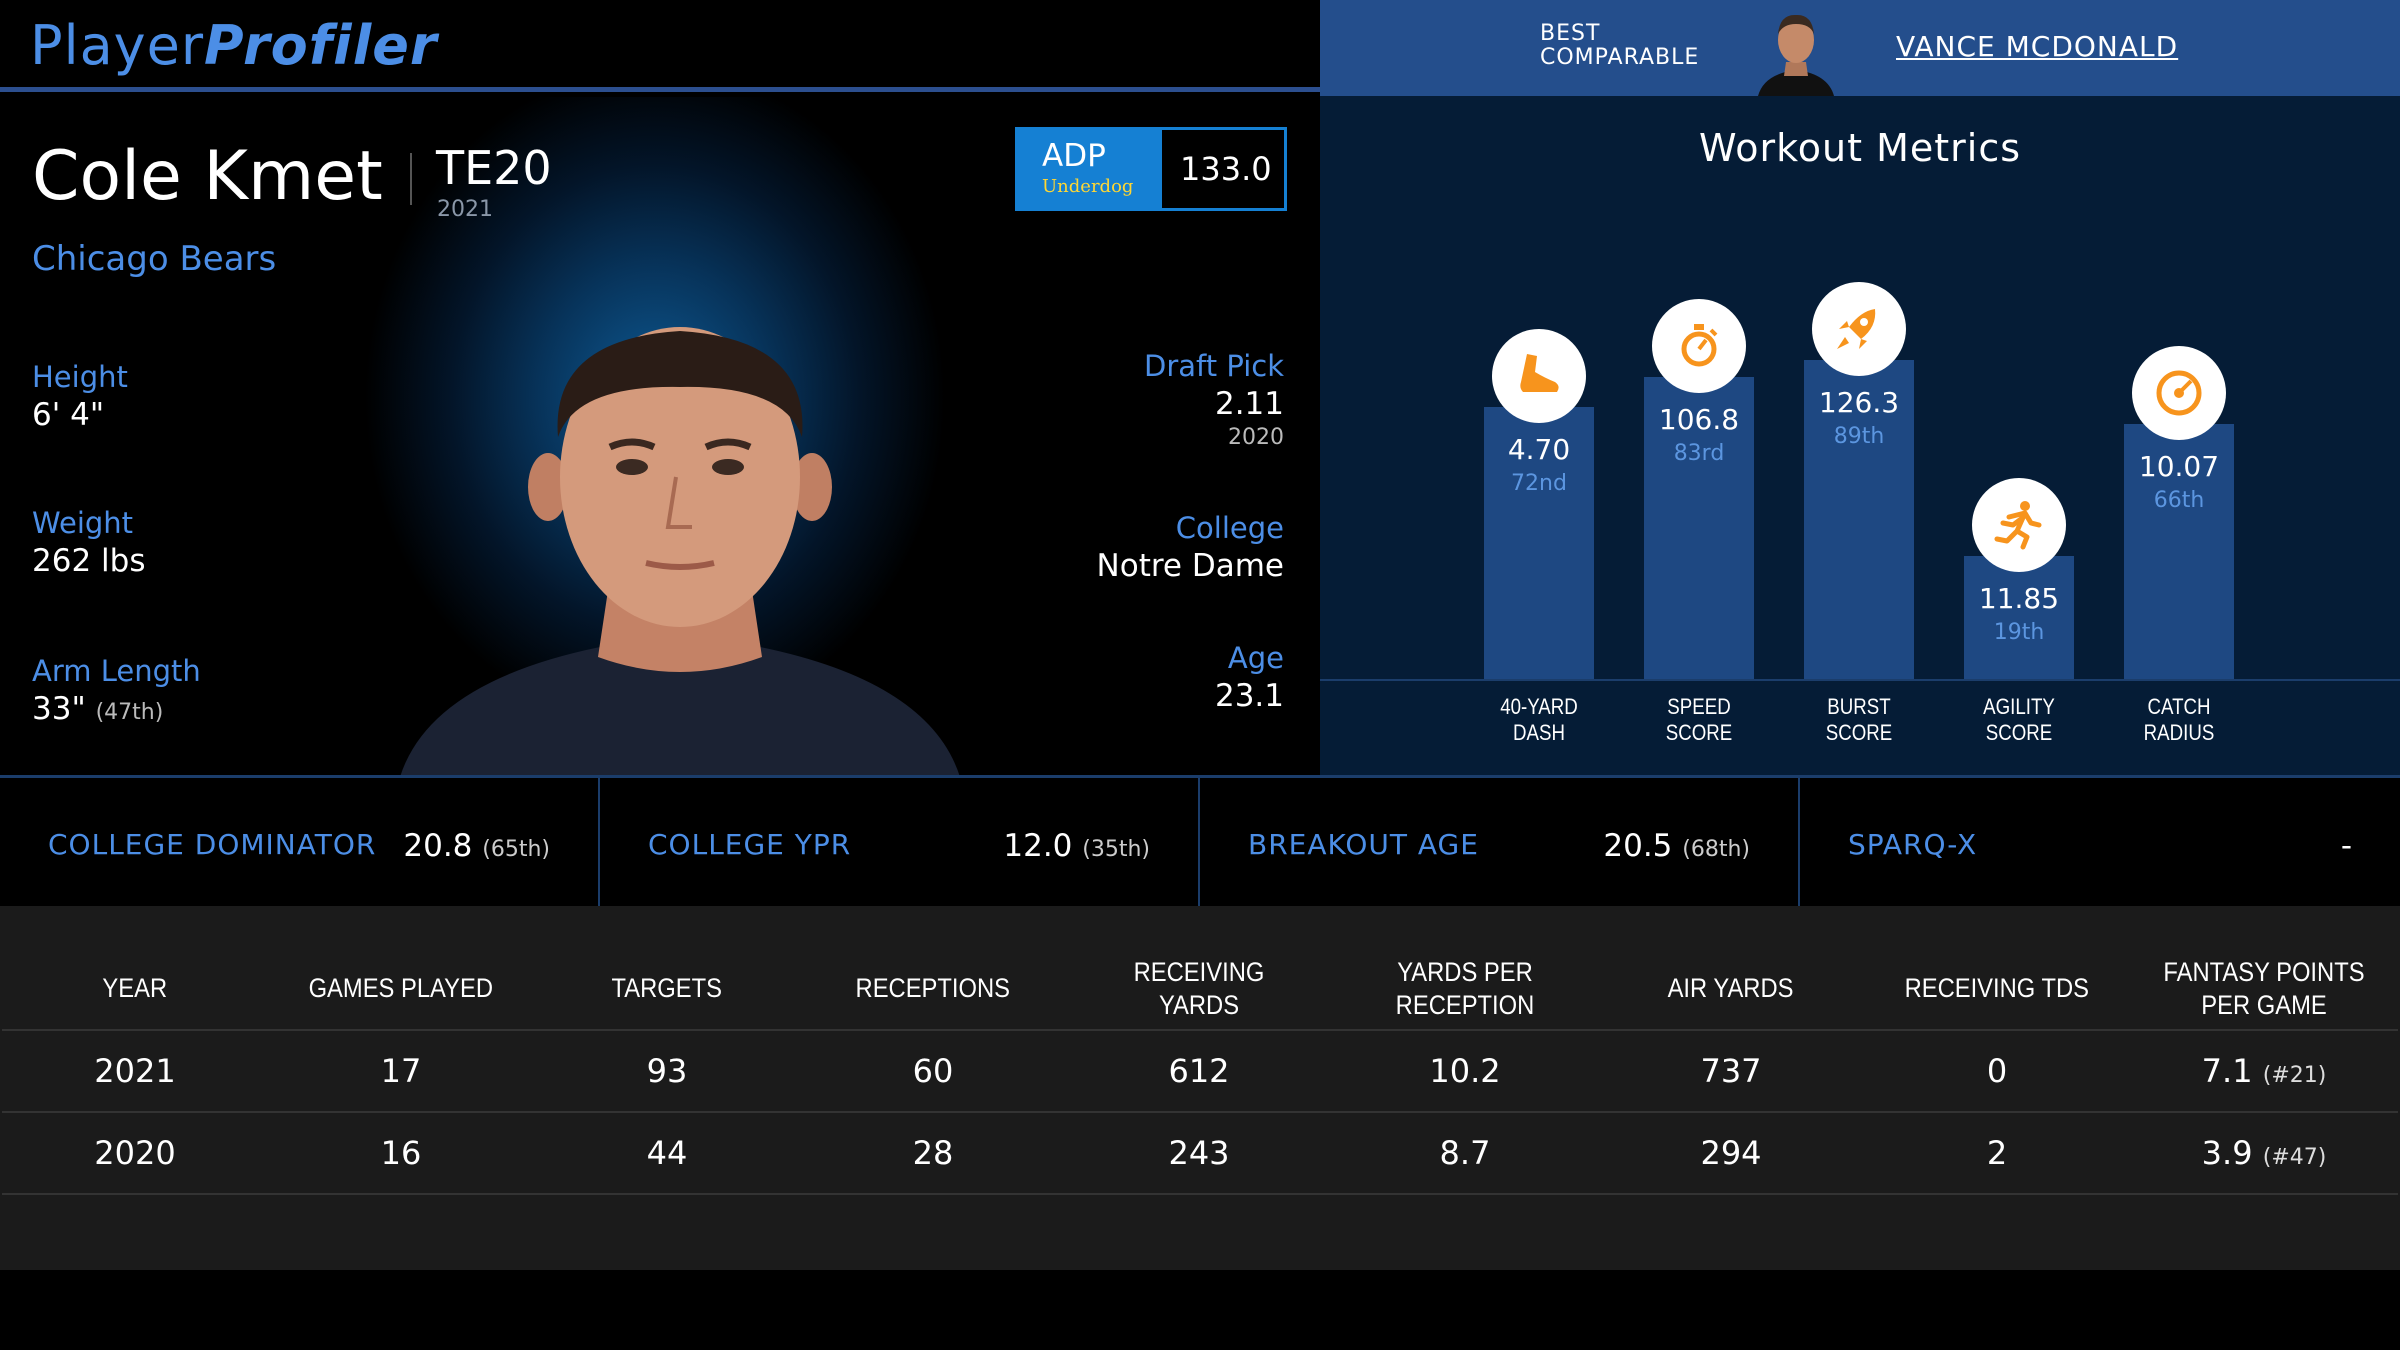  What do you see at coordinates (465, 209) in the screenshot?
I see `position-rank-year: 2021` at bounding box center [465, 209].